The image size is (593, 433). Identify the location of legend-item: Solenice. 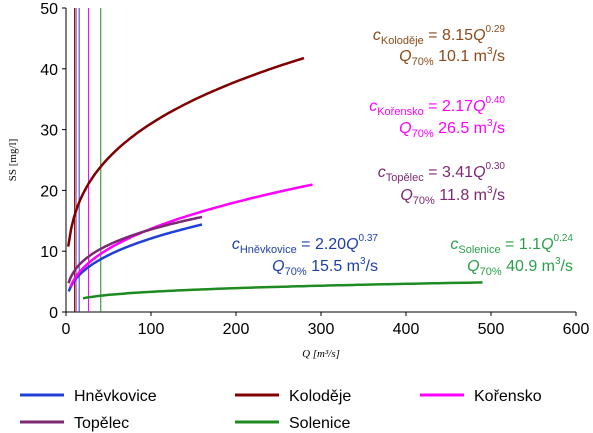
(292, 423).